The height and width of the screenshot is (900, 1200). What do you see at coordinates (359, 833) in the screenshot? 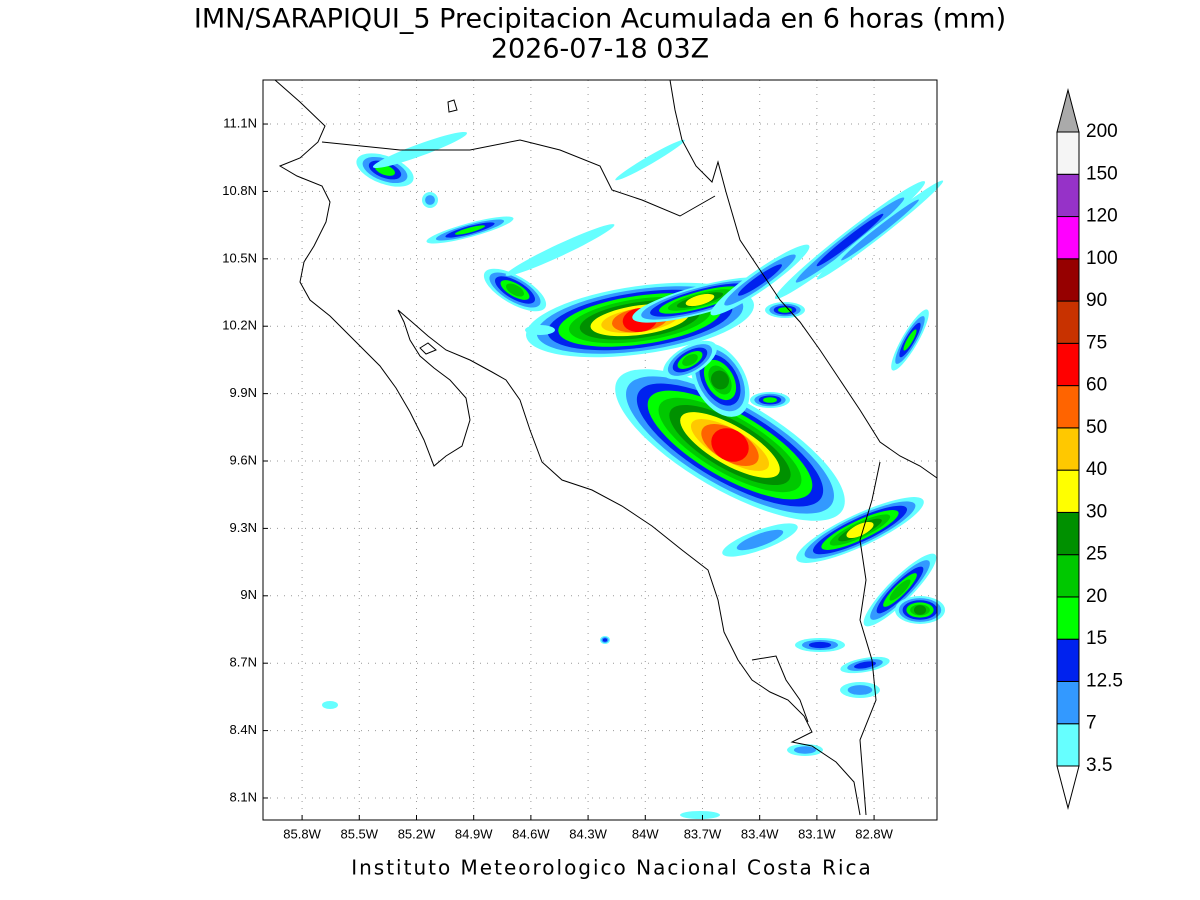
I see `lon-tick-label: 85.5W` at bounding box center [359, 833].